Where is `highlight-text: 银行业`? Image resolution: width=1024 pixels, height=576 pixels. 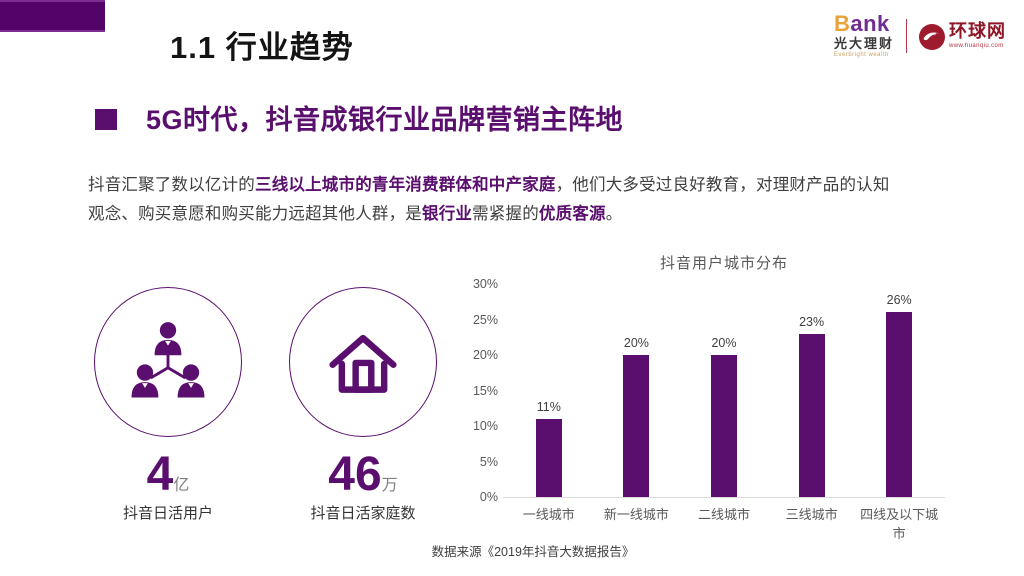
highlight-text: 银行业 is located at coordinates (447, 214).